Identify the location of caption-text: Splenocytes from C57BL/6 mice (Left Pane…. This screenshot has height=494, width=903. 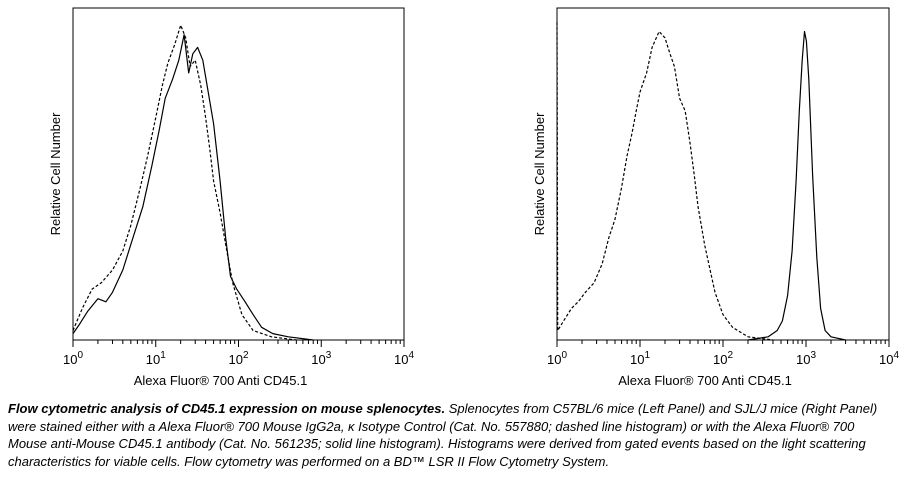
(443, 435).